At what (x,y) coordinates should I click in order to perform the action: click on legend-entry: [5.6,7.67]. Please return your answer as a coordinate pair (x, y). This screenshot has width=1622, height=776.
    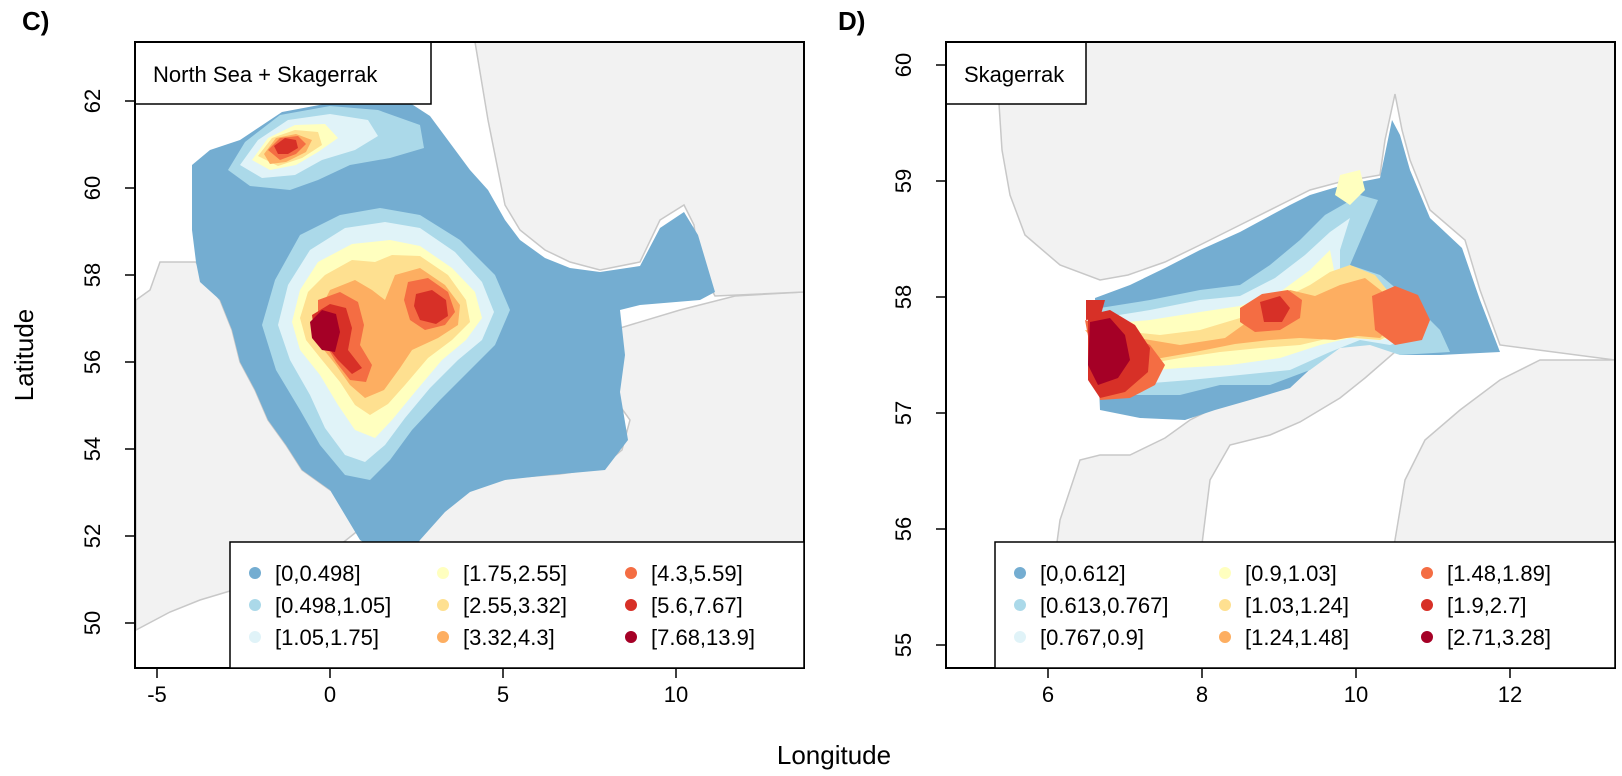
    Looking at the image, I should click on (697, 605).